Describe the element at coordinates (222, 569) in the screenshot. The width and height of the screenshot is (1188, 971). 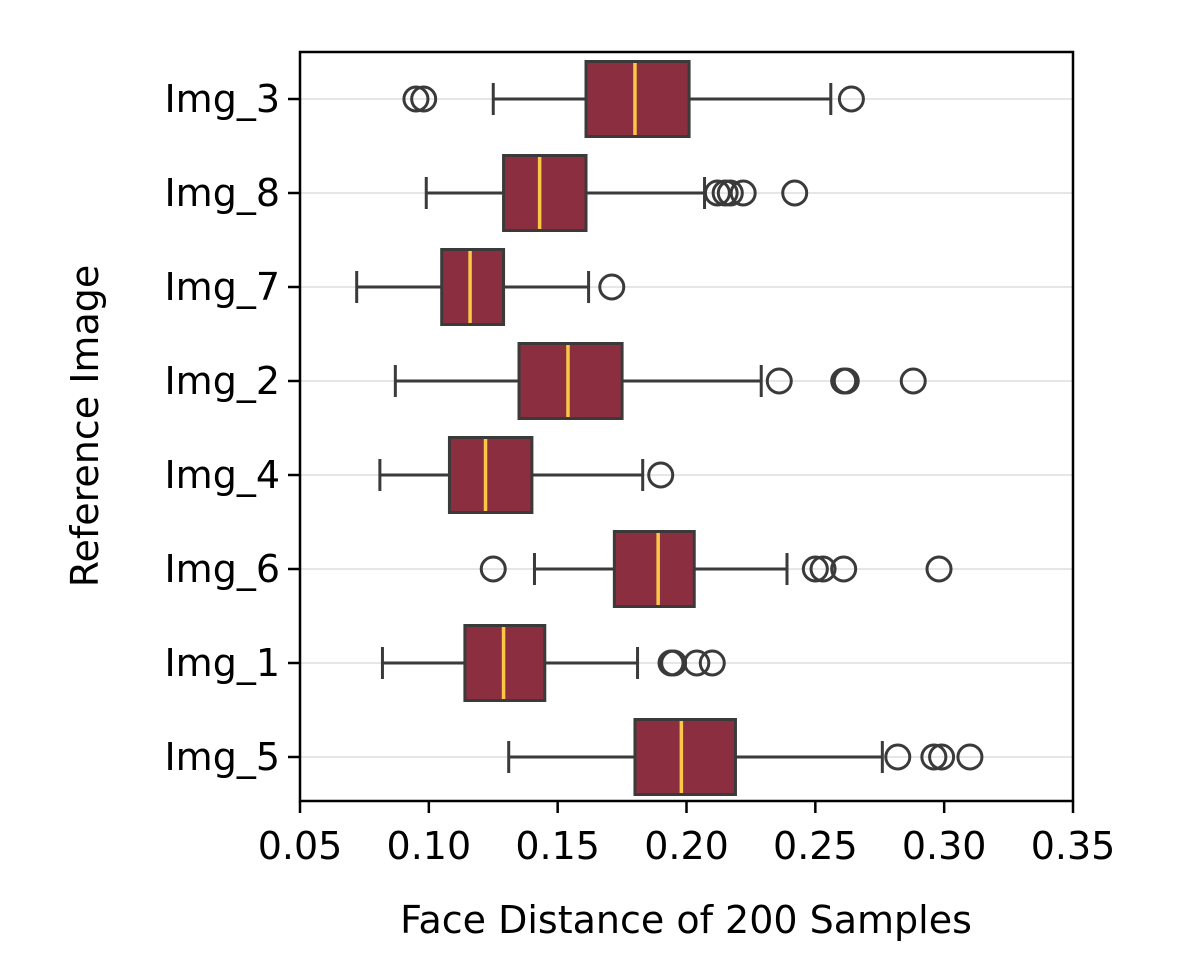
I see `y-tick-label-img-6: Img_6` at that location.